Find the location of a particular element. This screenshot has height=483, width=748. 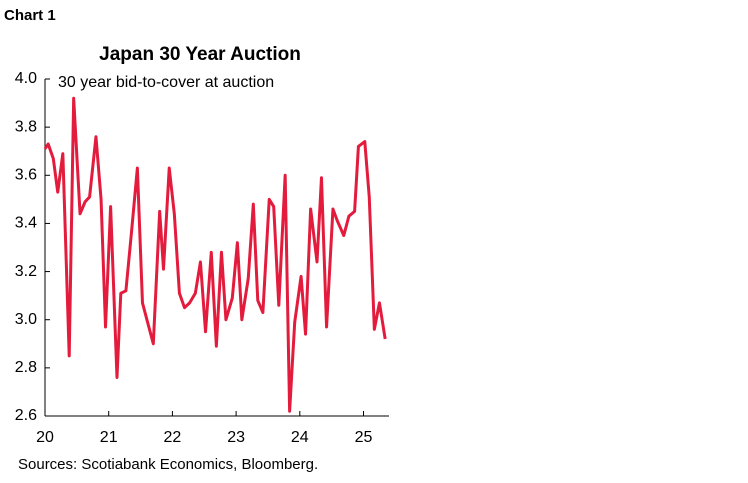

x-tick-label: 21 is located at coordinates (109, 437).